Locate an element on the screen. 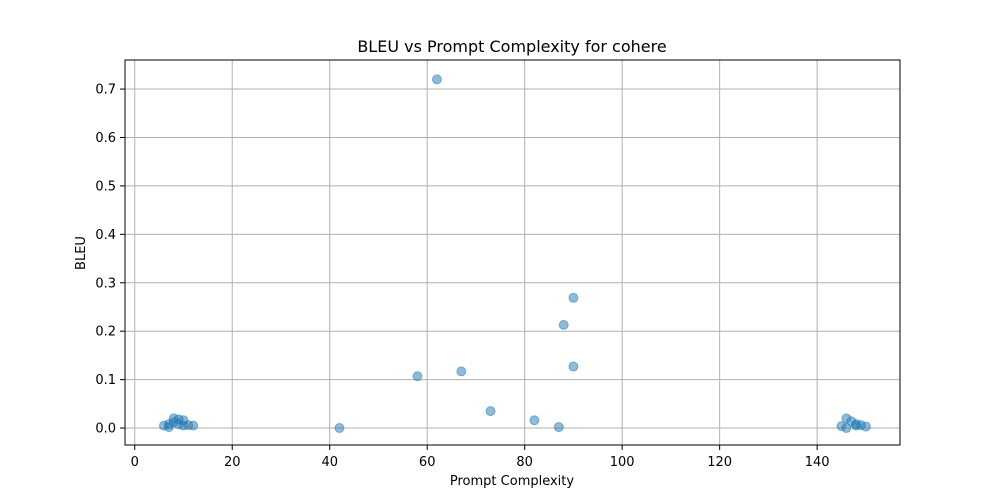 The height and width of the screenshot is (500, 1000). x-tick-label: 60 is located at coordinates (427, 462).